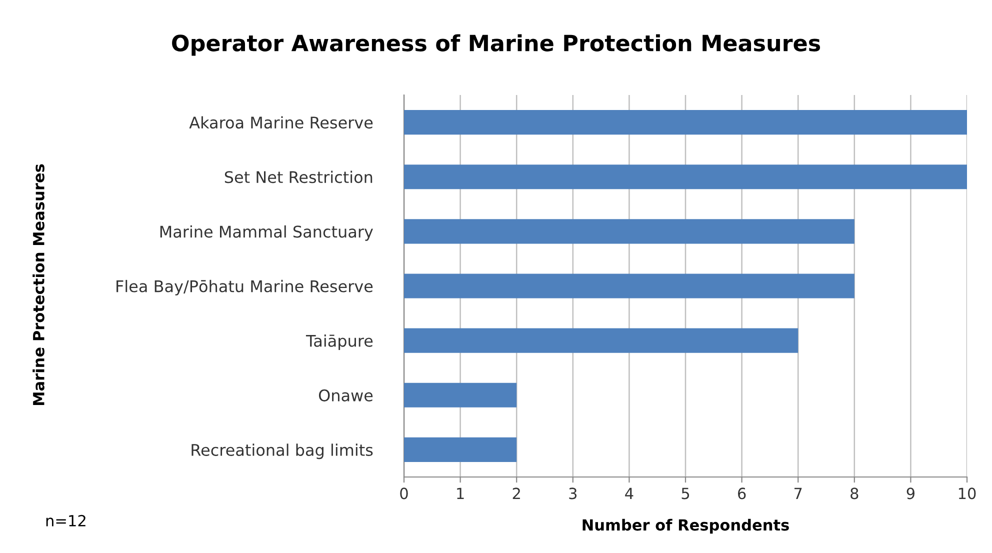 This screenshot has width=992, height=553. Describe the element at coordinates (854, 494) in the screenshot. I see `x-tick-label: 8` at that location.